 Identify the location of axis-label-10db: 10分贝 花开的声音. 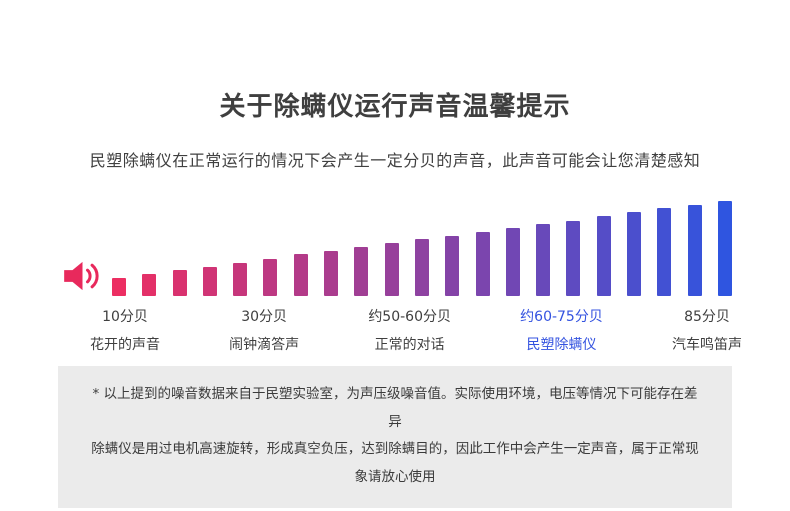
(125, 330).